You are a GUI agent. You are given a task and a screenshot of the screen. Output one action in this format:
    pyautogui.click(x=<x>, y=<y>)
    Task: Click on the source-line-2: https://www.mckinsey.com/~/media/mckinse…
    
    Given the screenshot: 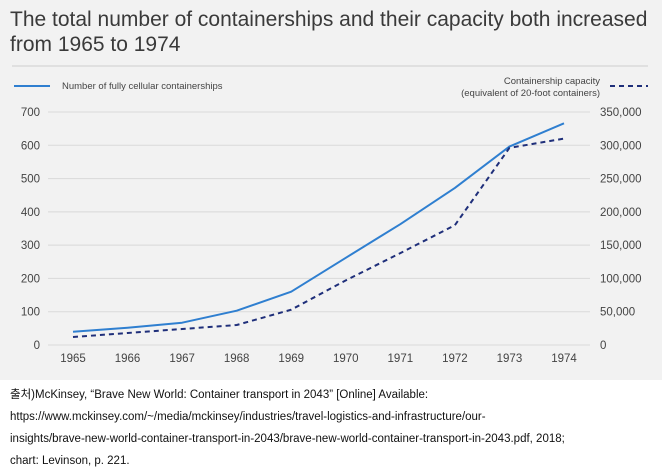 What is the action you would take?
    pyautogui.click(x=332, y=417)
    